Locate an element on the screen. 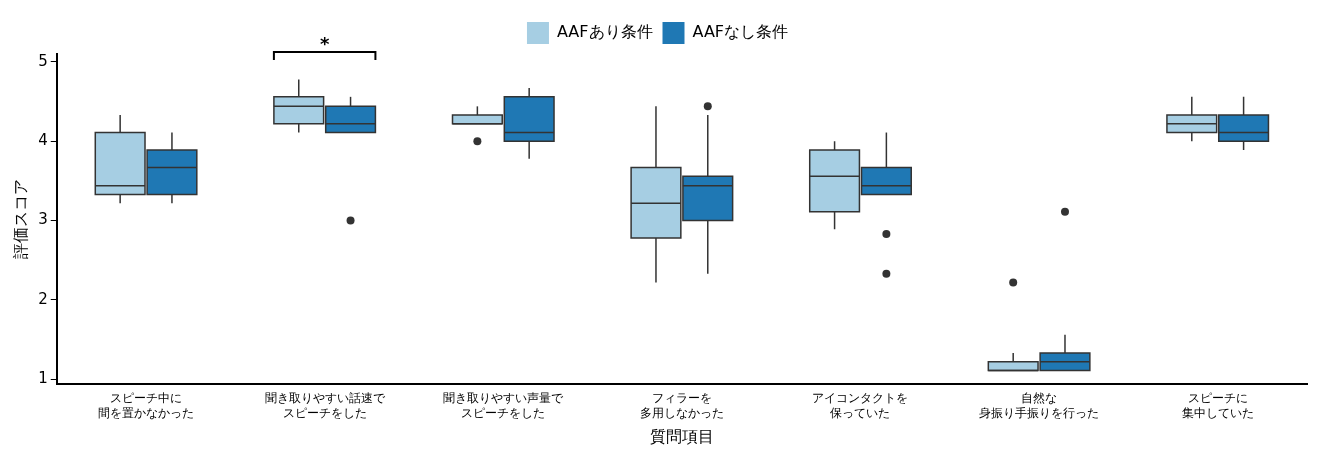 Image resolution: width=1325 pixels, height=459 pixels. y-axis-title: 評価スコア is located at coordinates (20, 219).